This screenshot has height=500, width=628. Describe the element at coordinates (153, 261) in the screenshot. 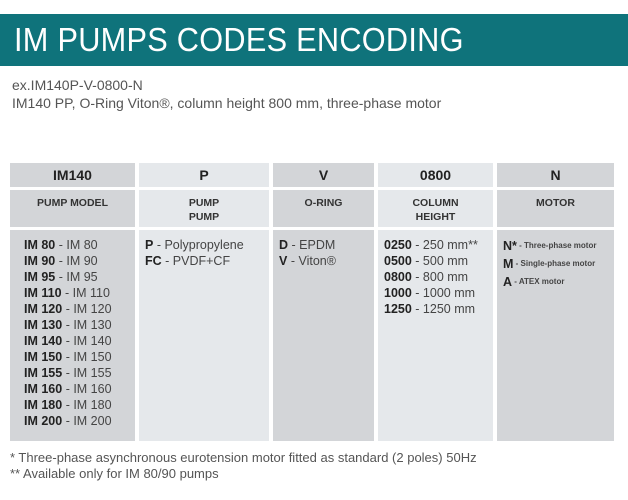

I see `option-code: FC` at that location.